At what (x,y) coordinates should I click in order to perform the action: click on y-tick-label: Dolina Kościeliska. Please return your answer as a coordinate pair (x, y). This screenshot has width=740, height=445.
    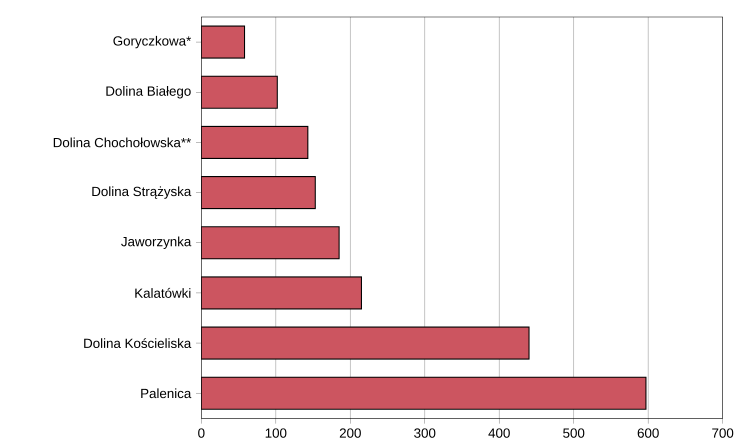
    Looking at the image, I should click on (138, 343).